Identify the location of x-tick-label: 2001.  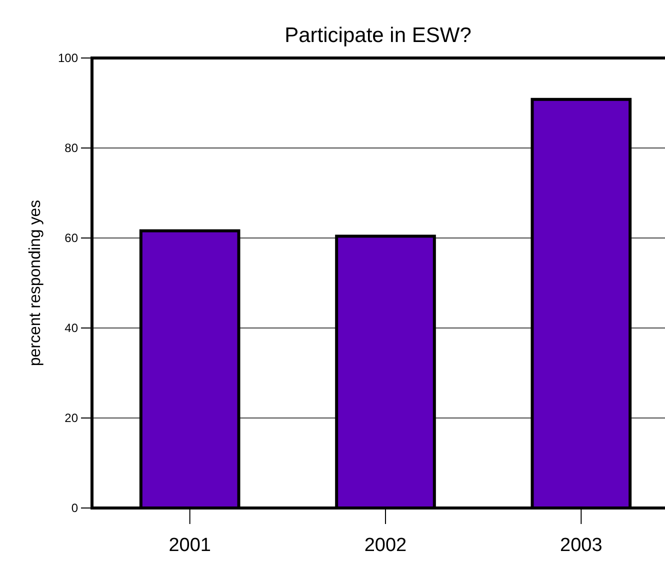
(189, 545).